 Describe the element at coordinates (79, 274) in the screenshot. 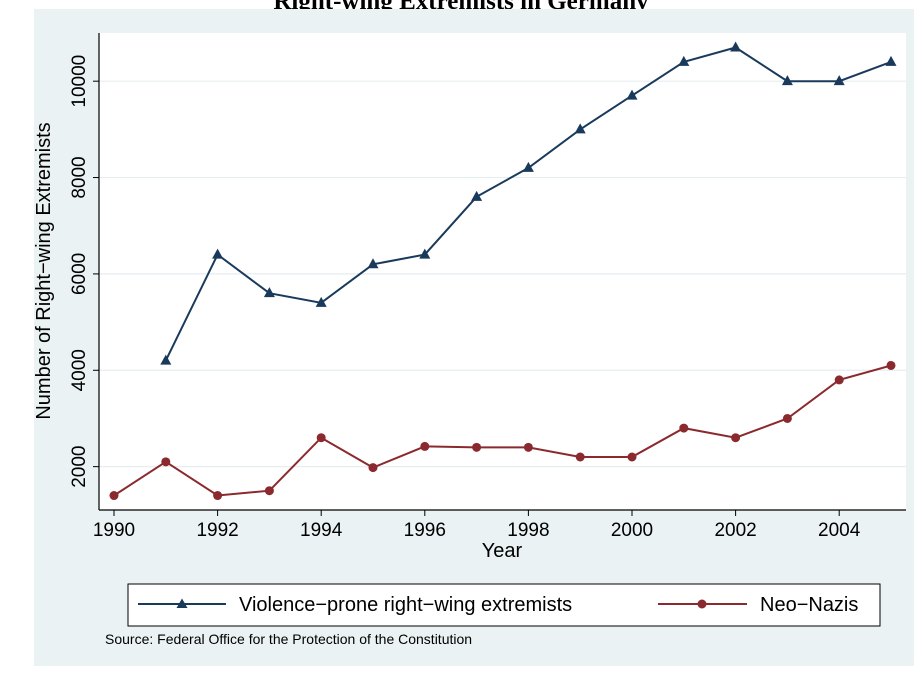

I see `y-tick-label: 6000` at that location.